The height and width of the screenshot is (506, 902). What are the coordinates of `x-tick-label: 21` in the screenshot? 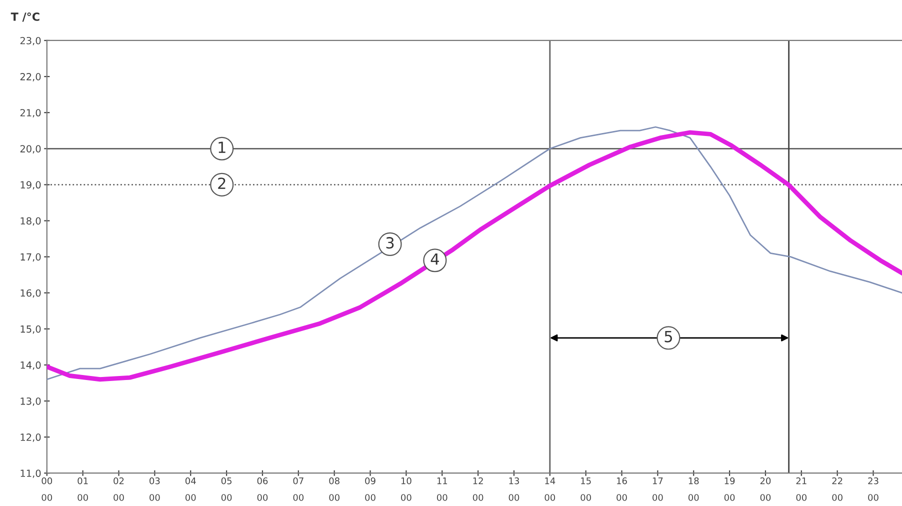 It's located at (801, 480).